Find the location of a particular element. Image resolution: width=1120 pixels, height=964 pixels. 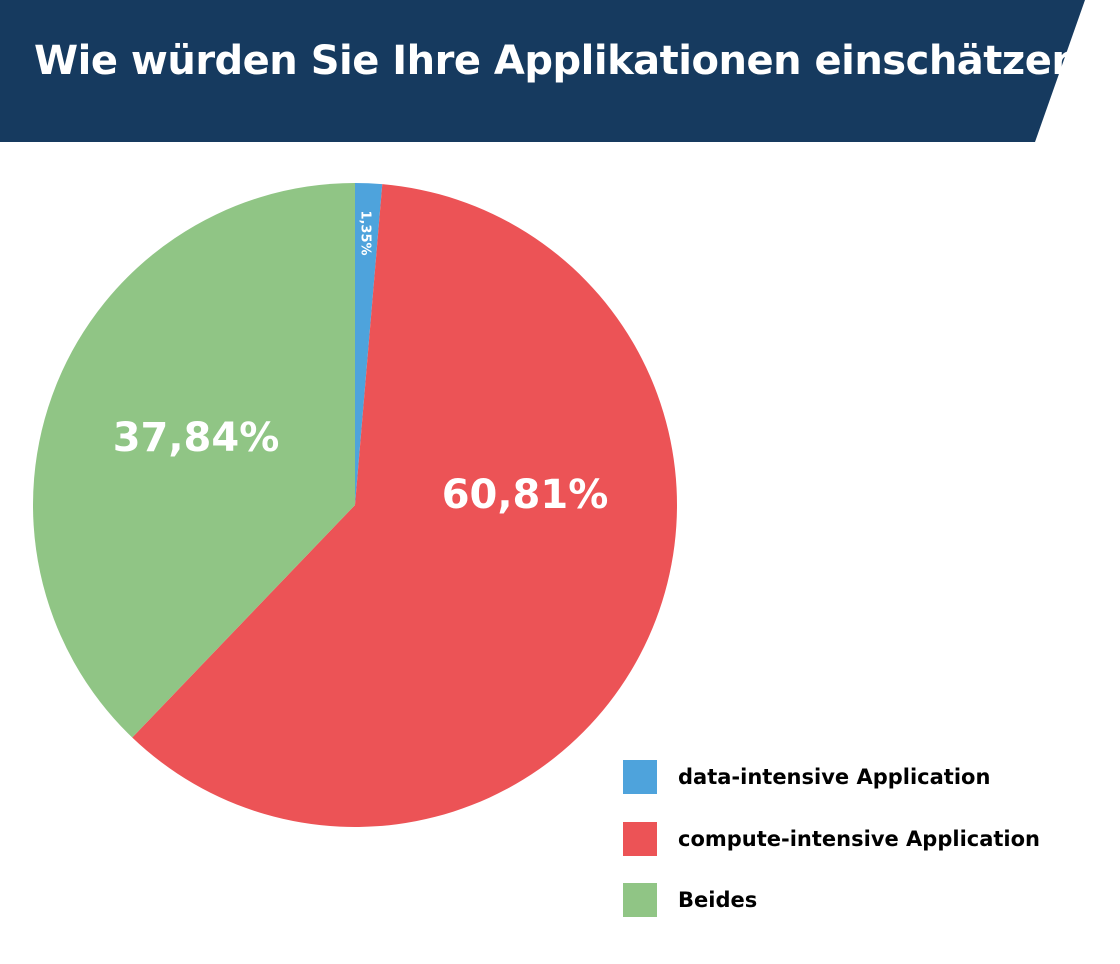

legend-label: data-intensive Application is located at coordinates (834, 777).